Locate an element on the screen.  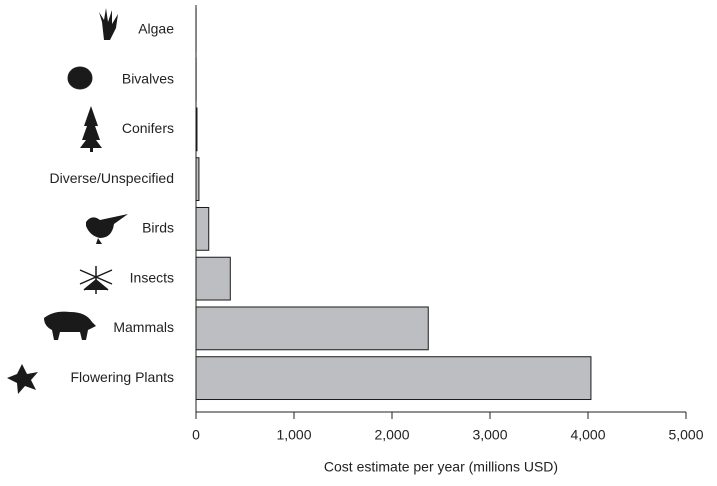
x-axis-title: Cost estimate per year (millions USD) is located at coordinates (441, 467).